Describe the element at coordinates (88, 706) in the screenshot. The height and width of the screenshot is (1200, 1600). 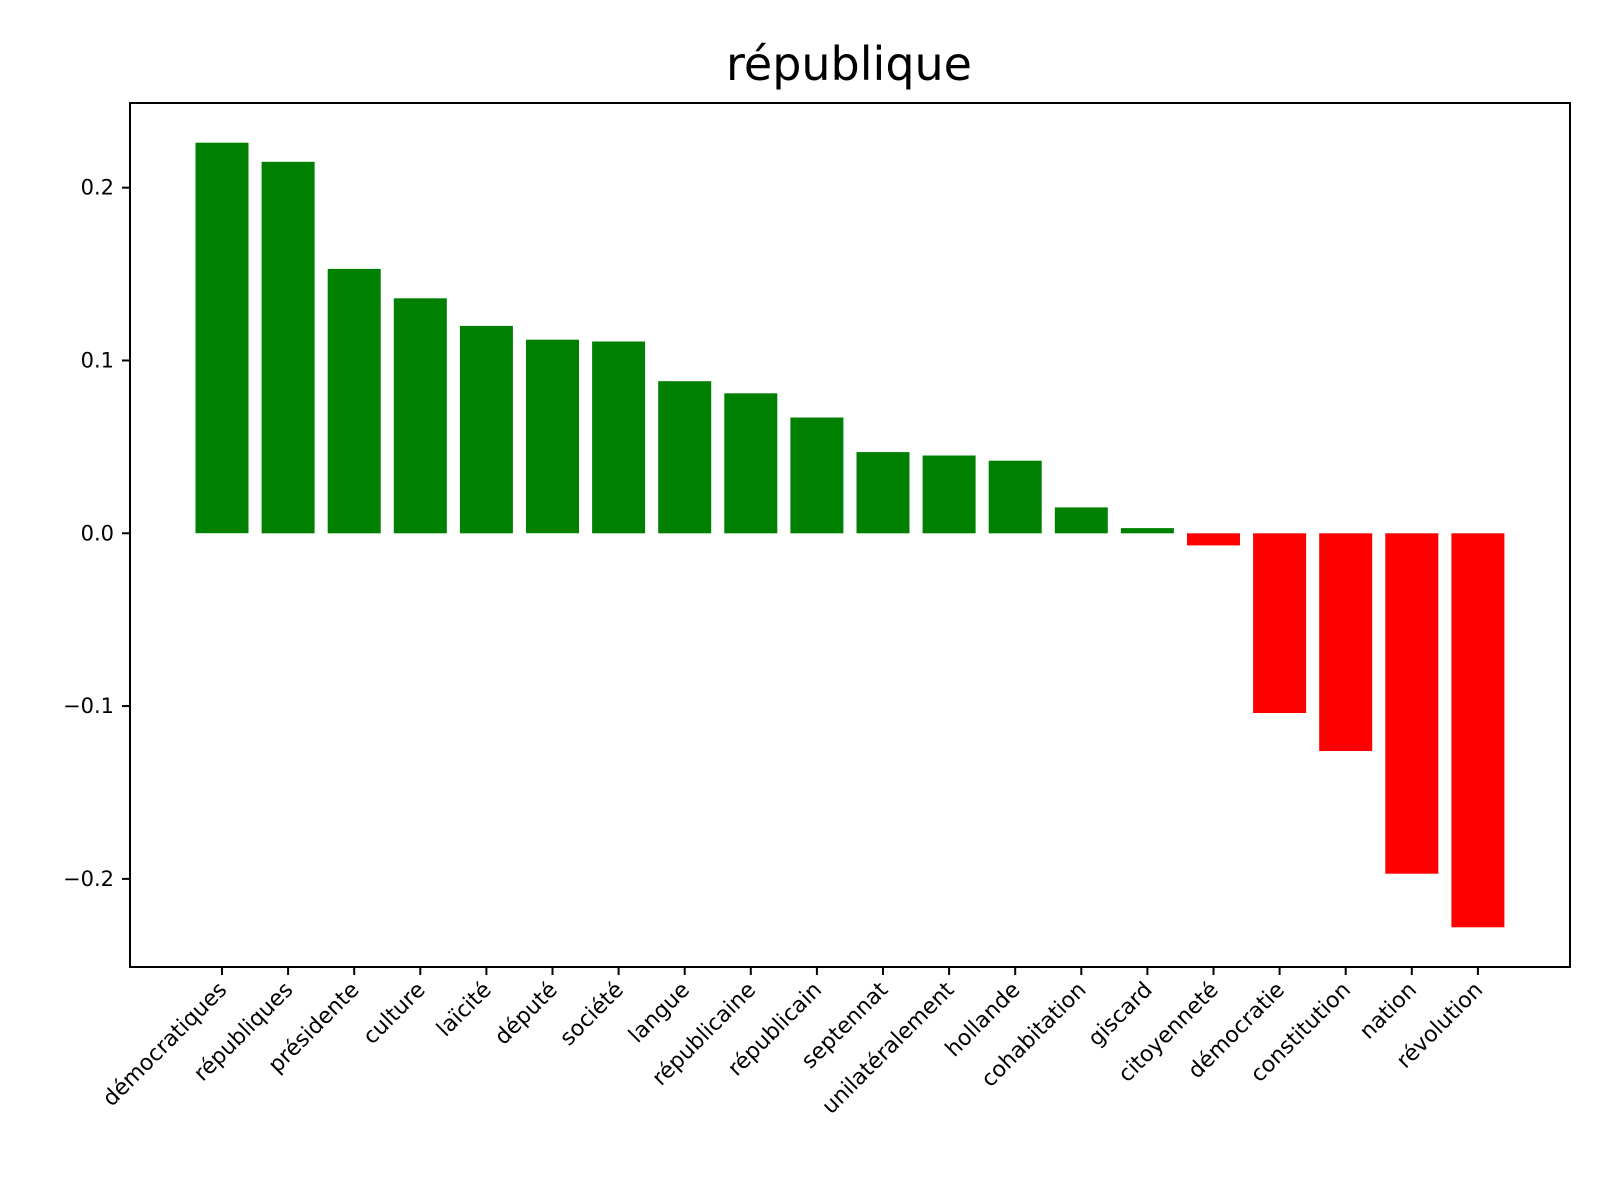
I see `y-tick-label-3: −0.1` at that location.